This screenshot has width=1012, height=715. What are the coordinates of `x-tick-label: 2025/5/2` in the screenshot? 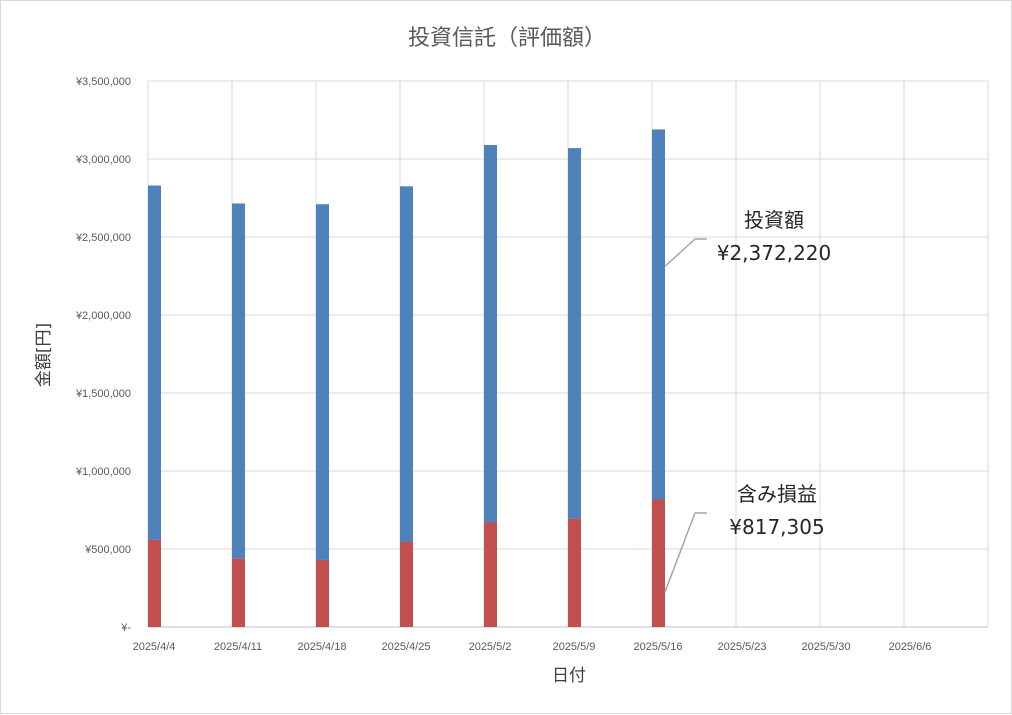 It's located at (490, 647).